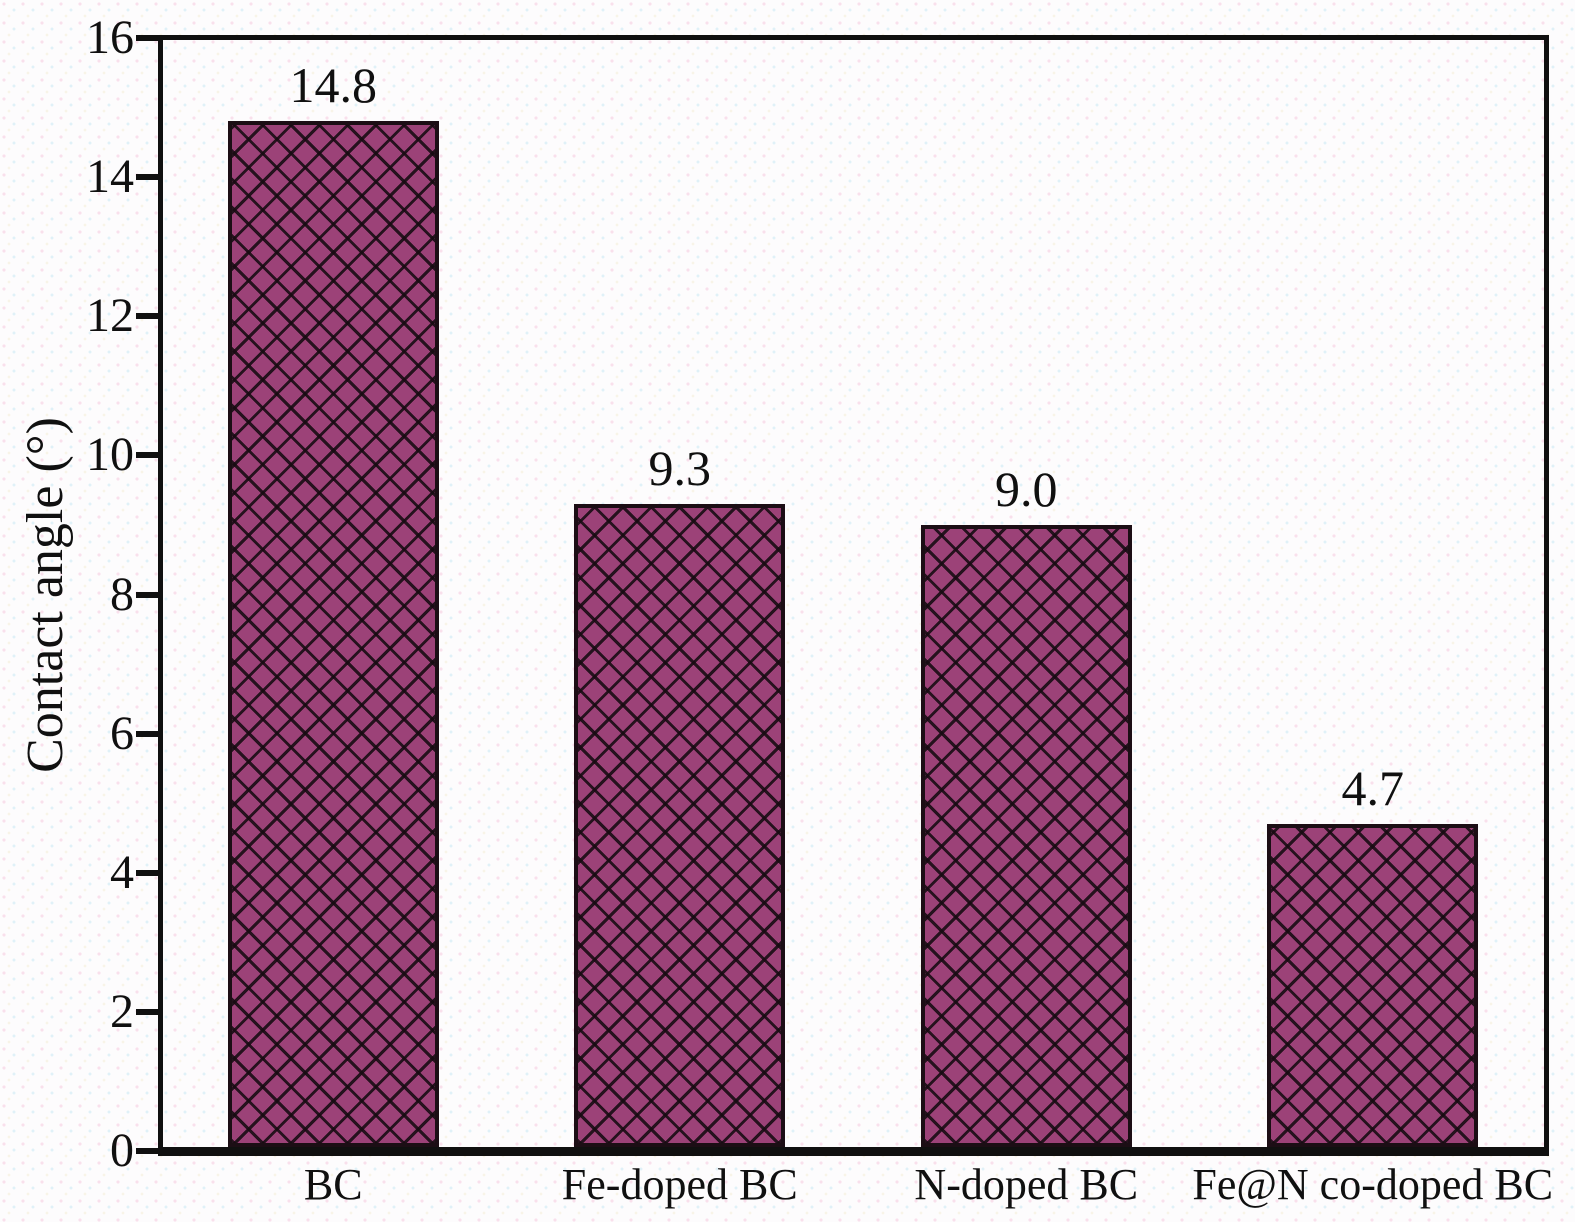  Describe the element at coordinates (1373, 788) in the screenshot. I see `bar-value-label: 4.7` at that location.